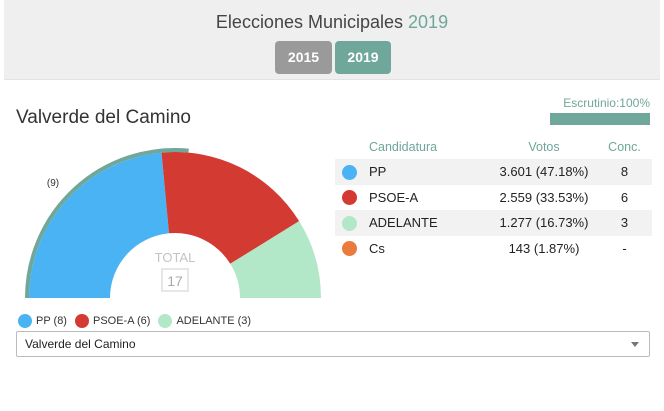 The image size is (664, 411). I want to click on seat-slice-pp, so click(99, 225).